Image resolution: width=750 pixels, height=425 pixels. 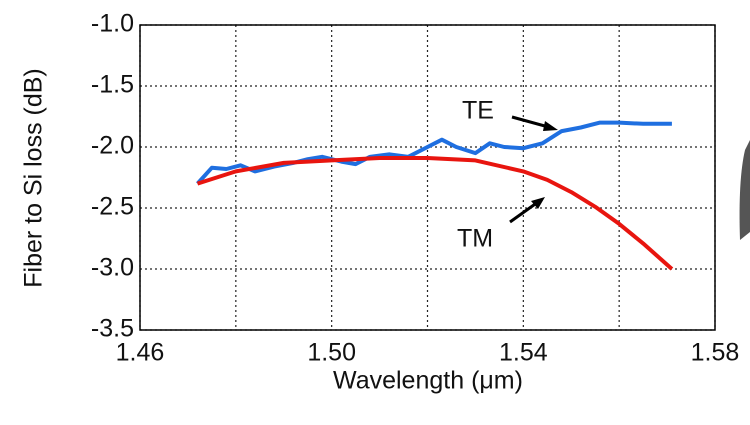 I want to click on annotation-arrow, so click(x=524, y=212).